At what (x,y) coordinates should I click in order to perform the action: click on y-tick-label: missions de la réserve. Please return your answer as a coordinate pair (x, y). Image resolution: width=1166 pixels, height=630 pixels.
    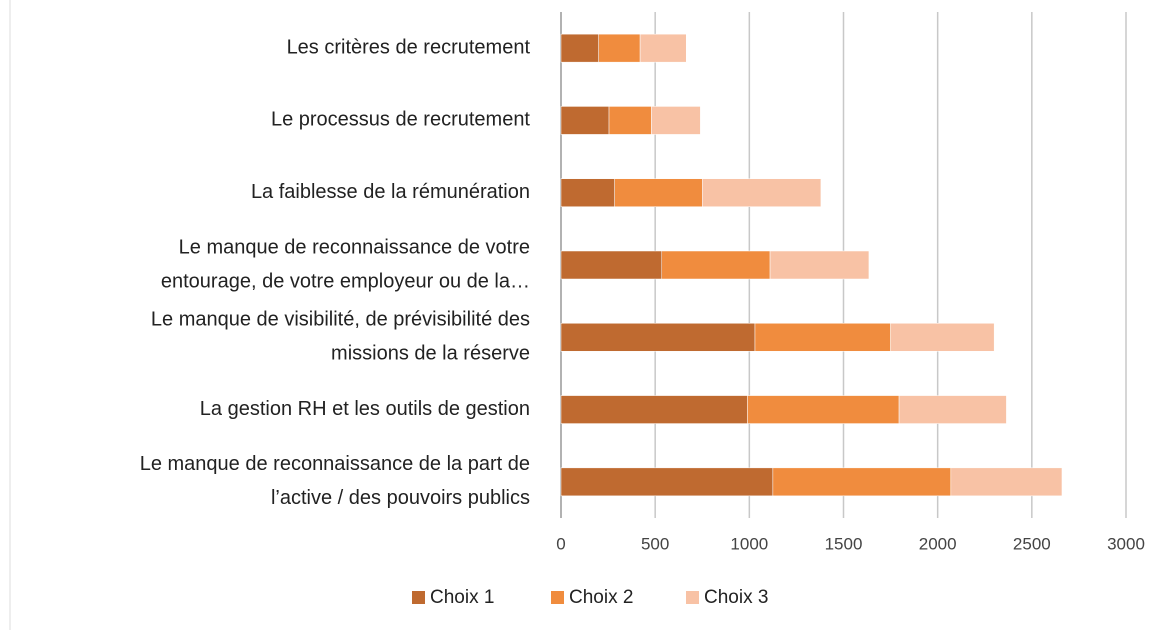
    Looking at the image, I should click on (430, 354).